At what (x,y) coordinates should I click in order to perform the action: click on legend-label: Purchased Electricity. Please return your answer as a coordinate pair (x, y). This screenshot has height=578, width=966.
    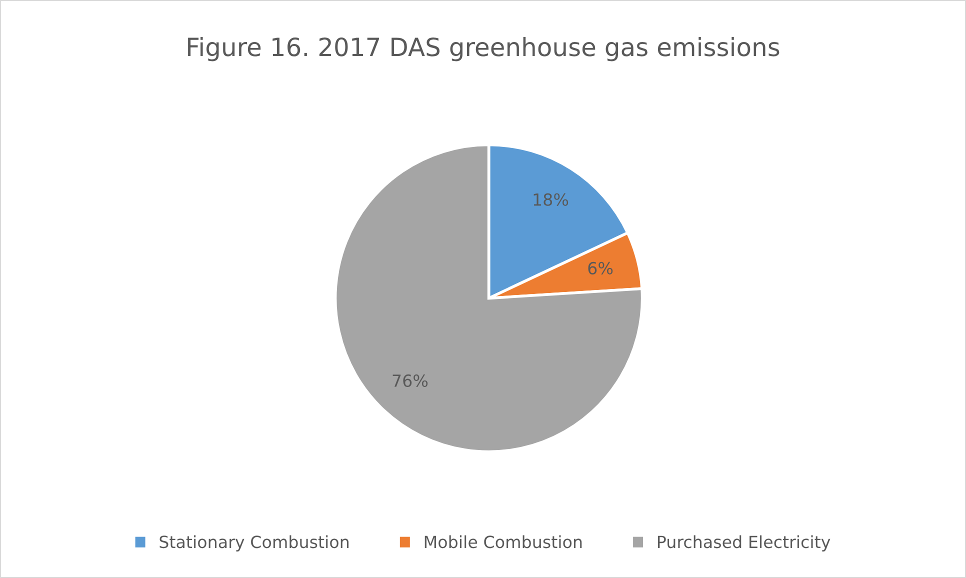
    Looking at the image, I should click on (744, 543).